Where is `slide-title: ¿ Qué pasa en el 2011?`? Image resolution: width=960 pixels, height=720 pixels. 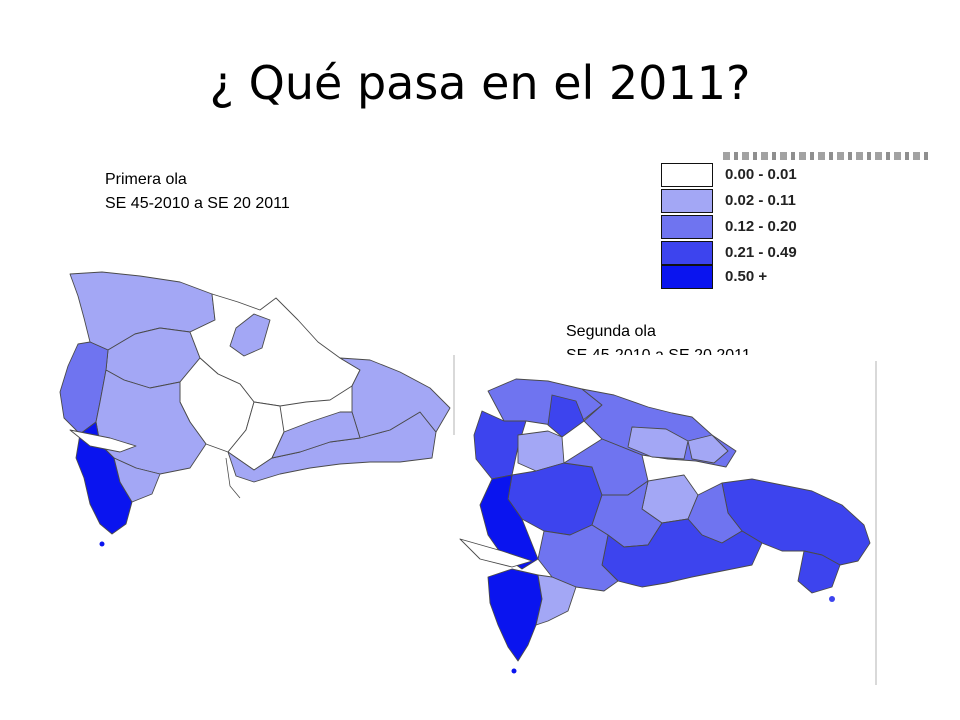 slide-title: ¿ Qué pasa en el 2011? is located at coordinates (480, 83).